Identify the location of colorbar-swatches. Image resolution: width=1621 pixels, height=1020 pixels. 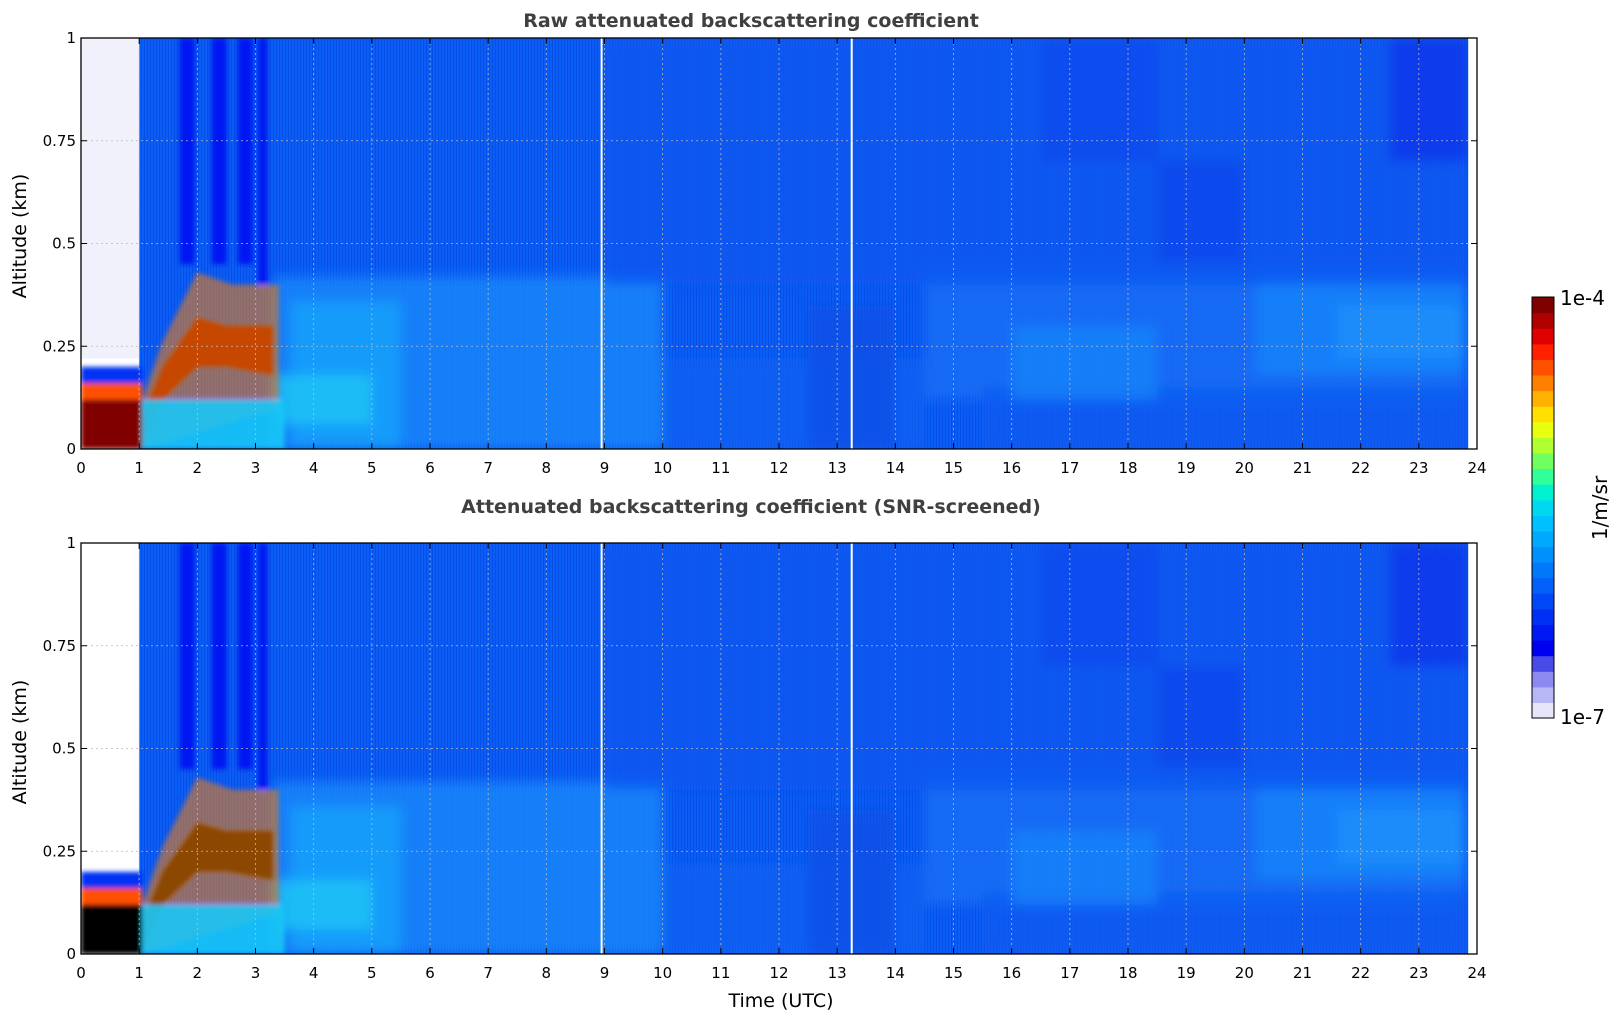
(1543, 508).